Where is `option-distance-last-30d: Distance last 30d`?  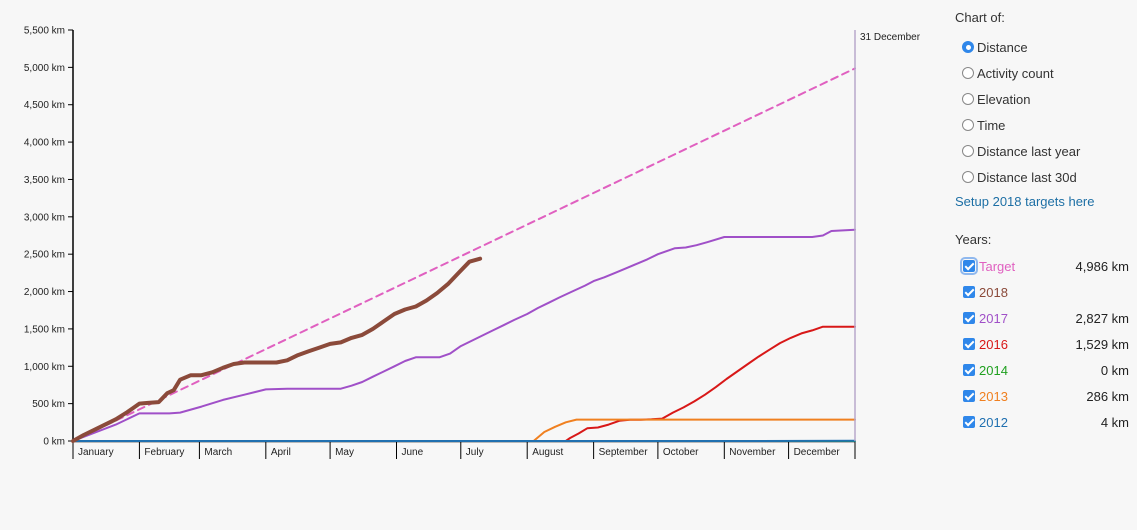 option-distance-last-30d: Distance last 30d is located at coordinates (1045, 177).